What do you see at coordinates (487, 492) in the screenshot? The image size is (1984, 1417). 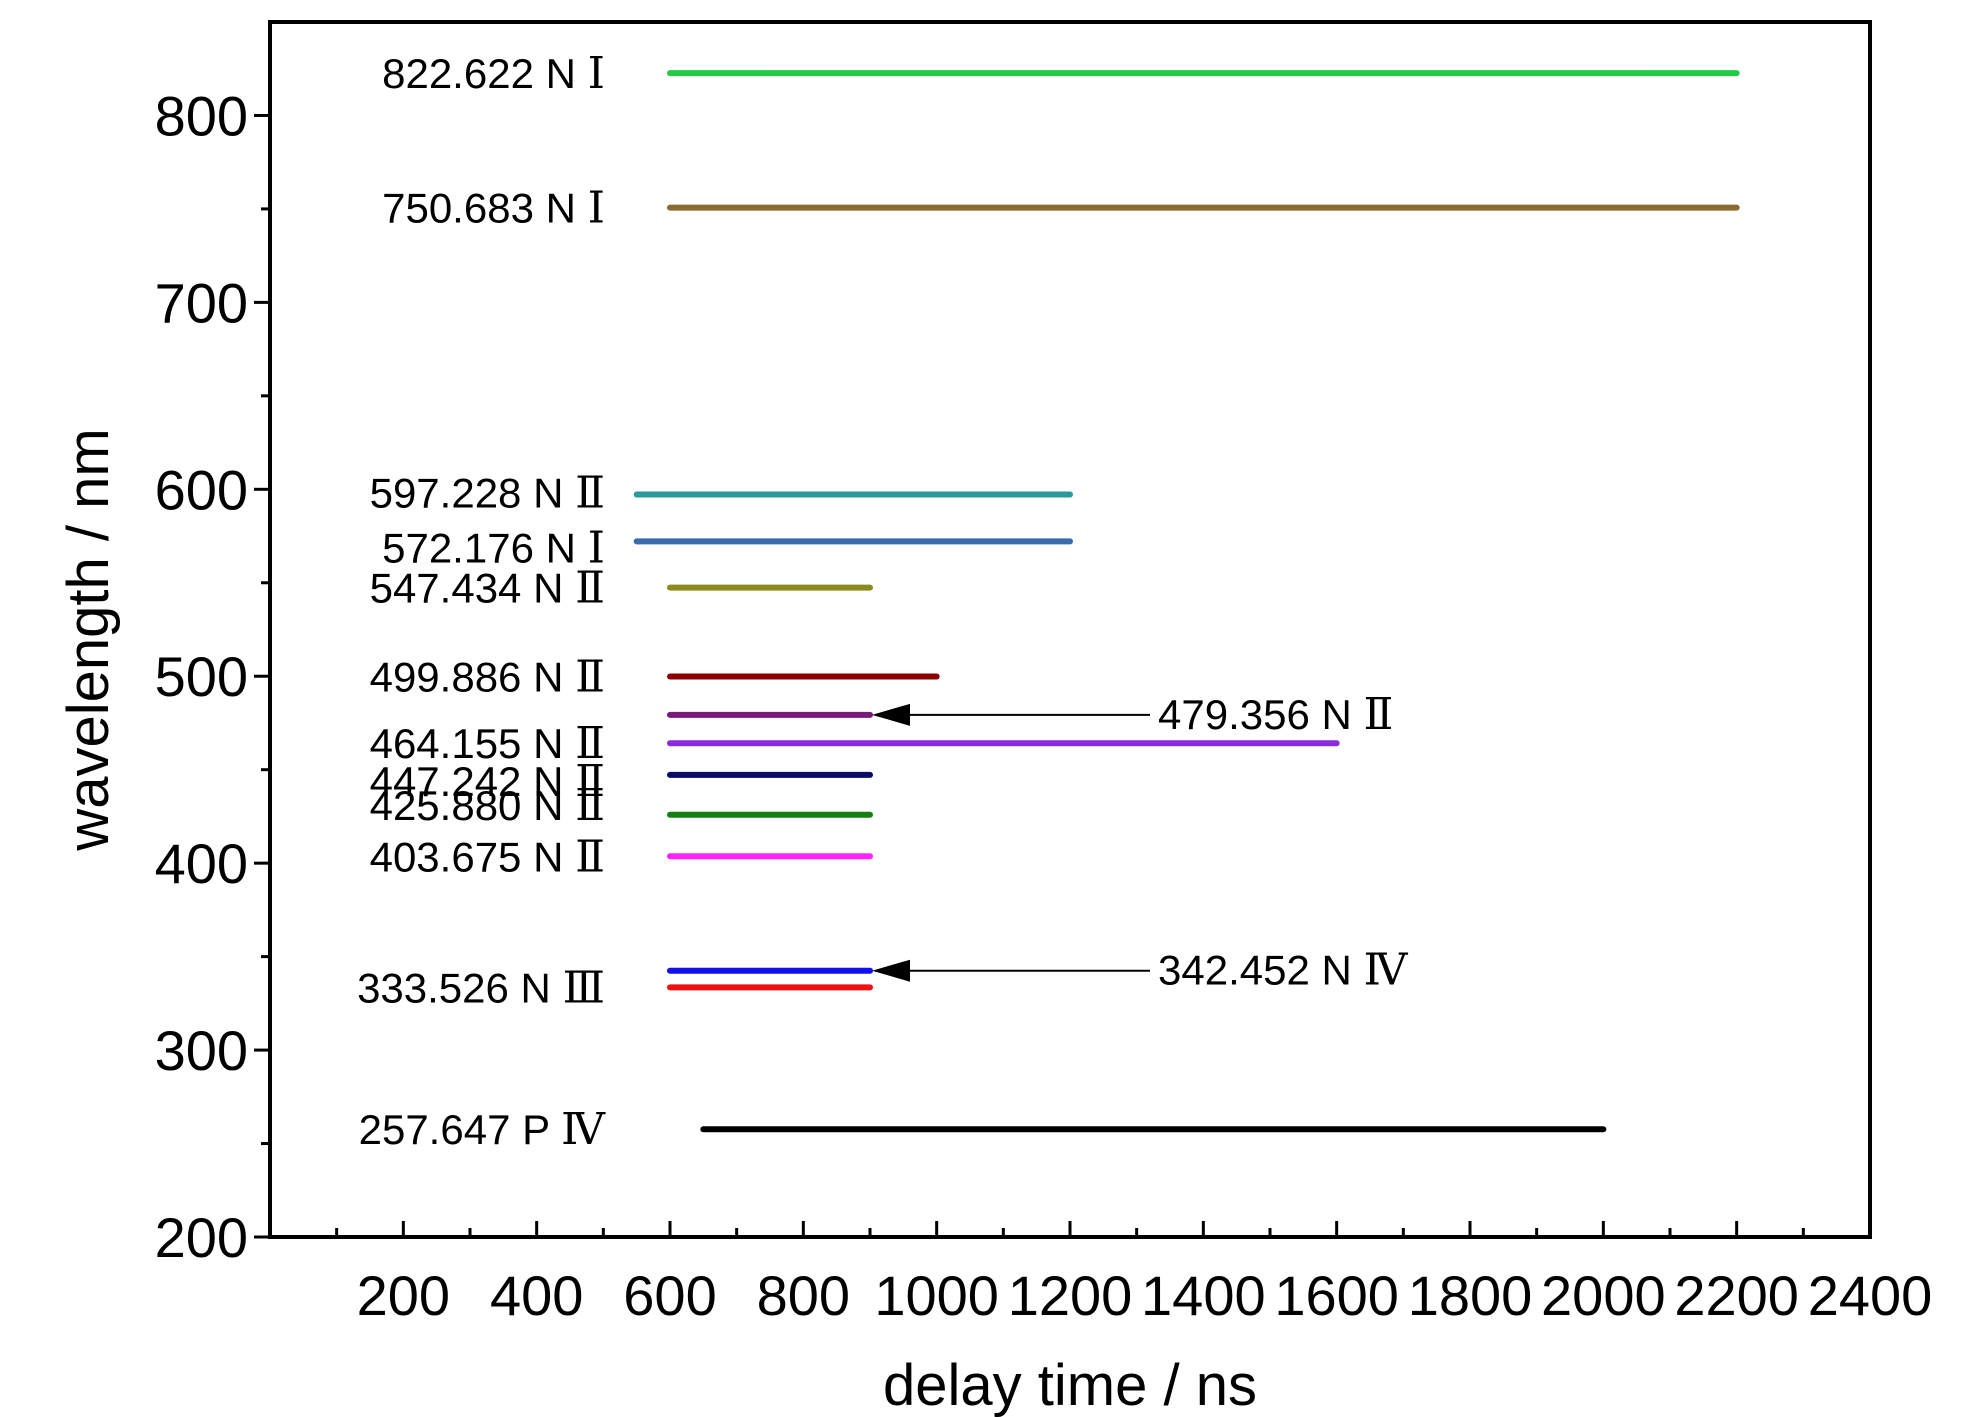 I see `emission-line-label: 597.228 N Ⅱ` at bounding box center [487, 492].